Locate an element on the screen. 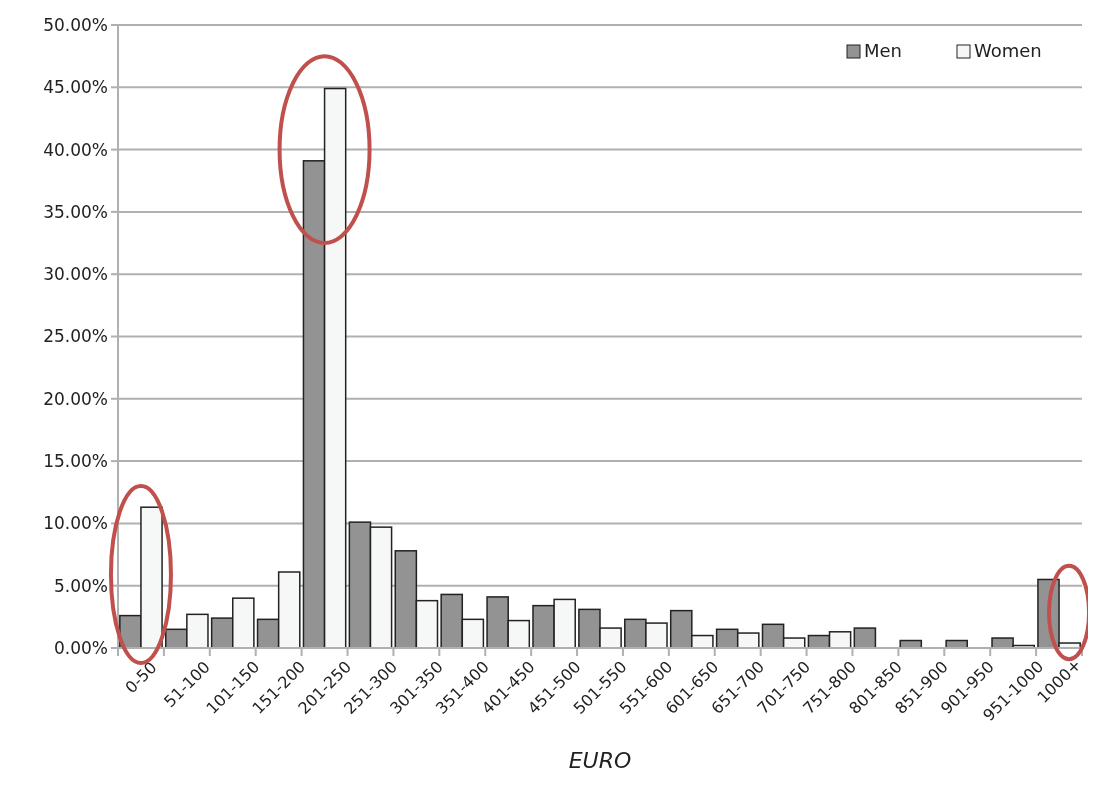  y-tick-label: 0.00% is located at coordinates (80, 647).